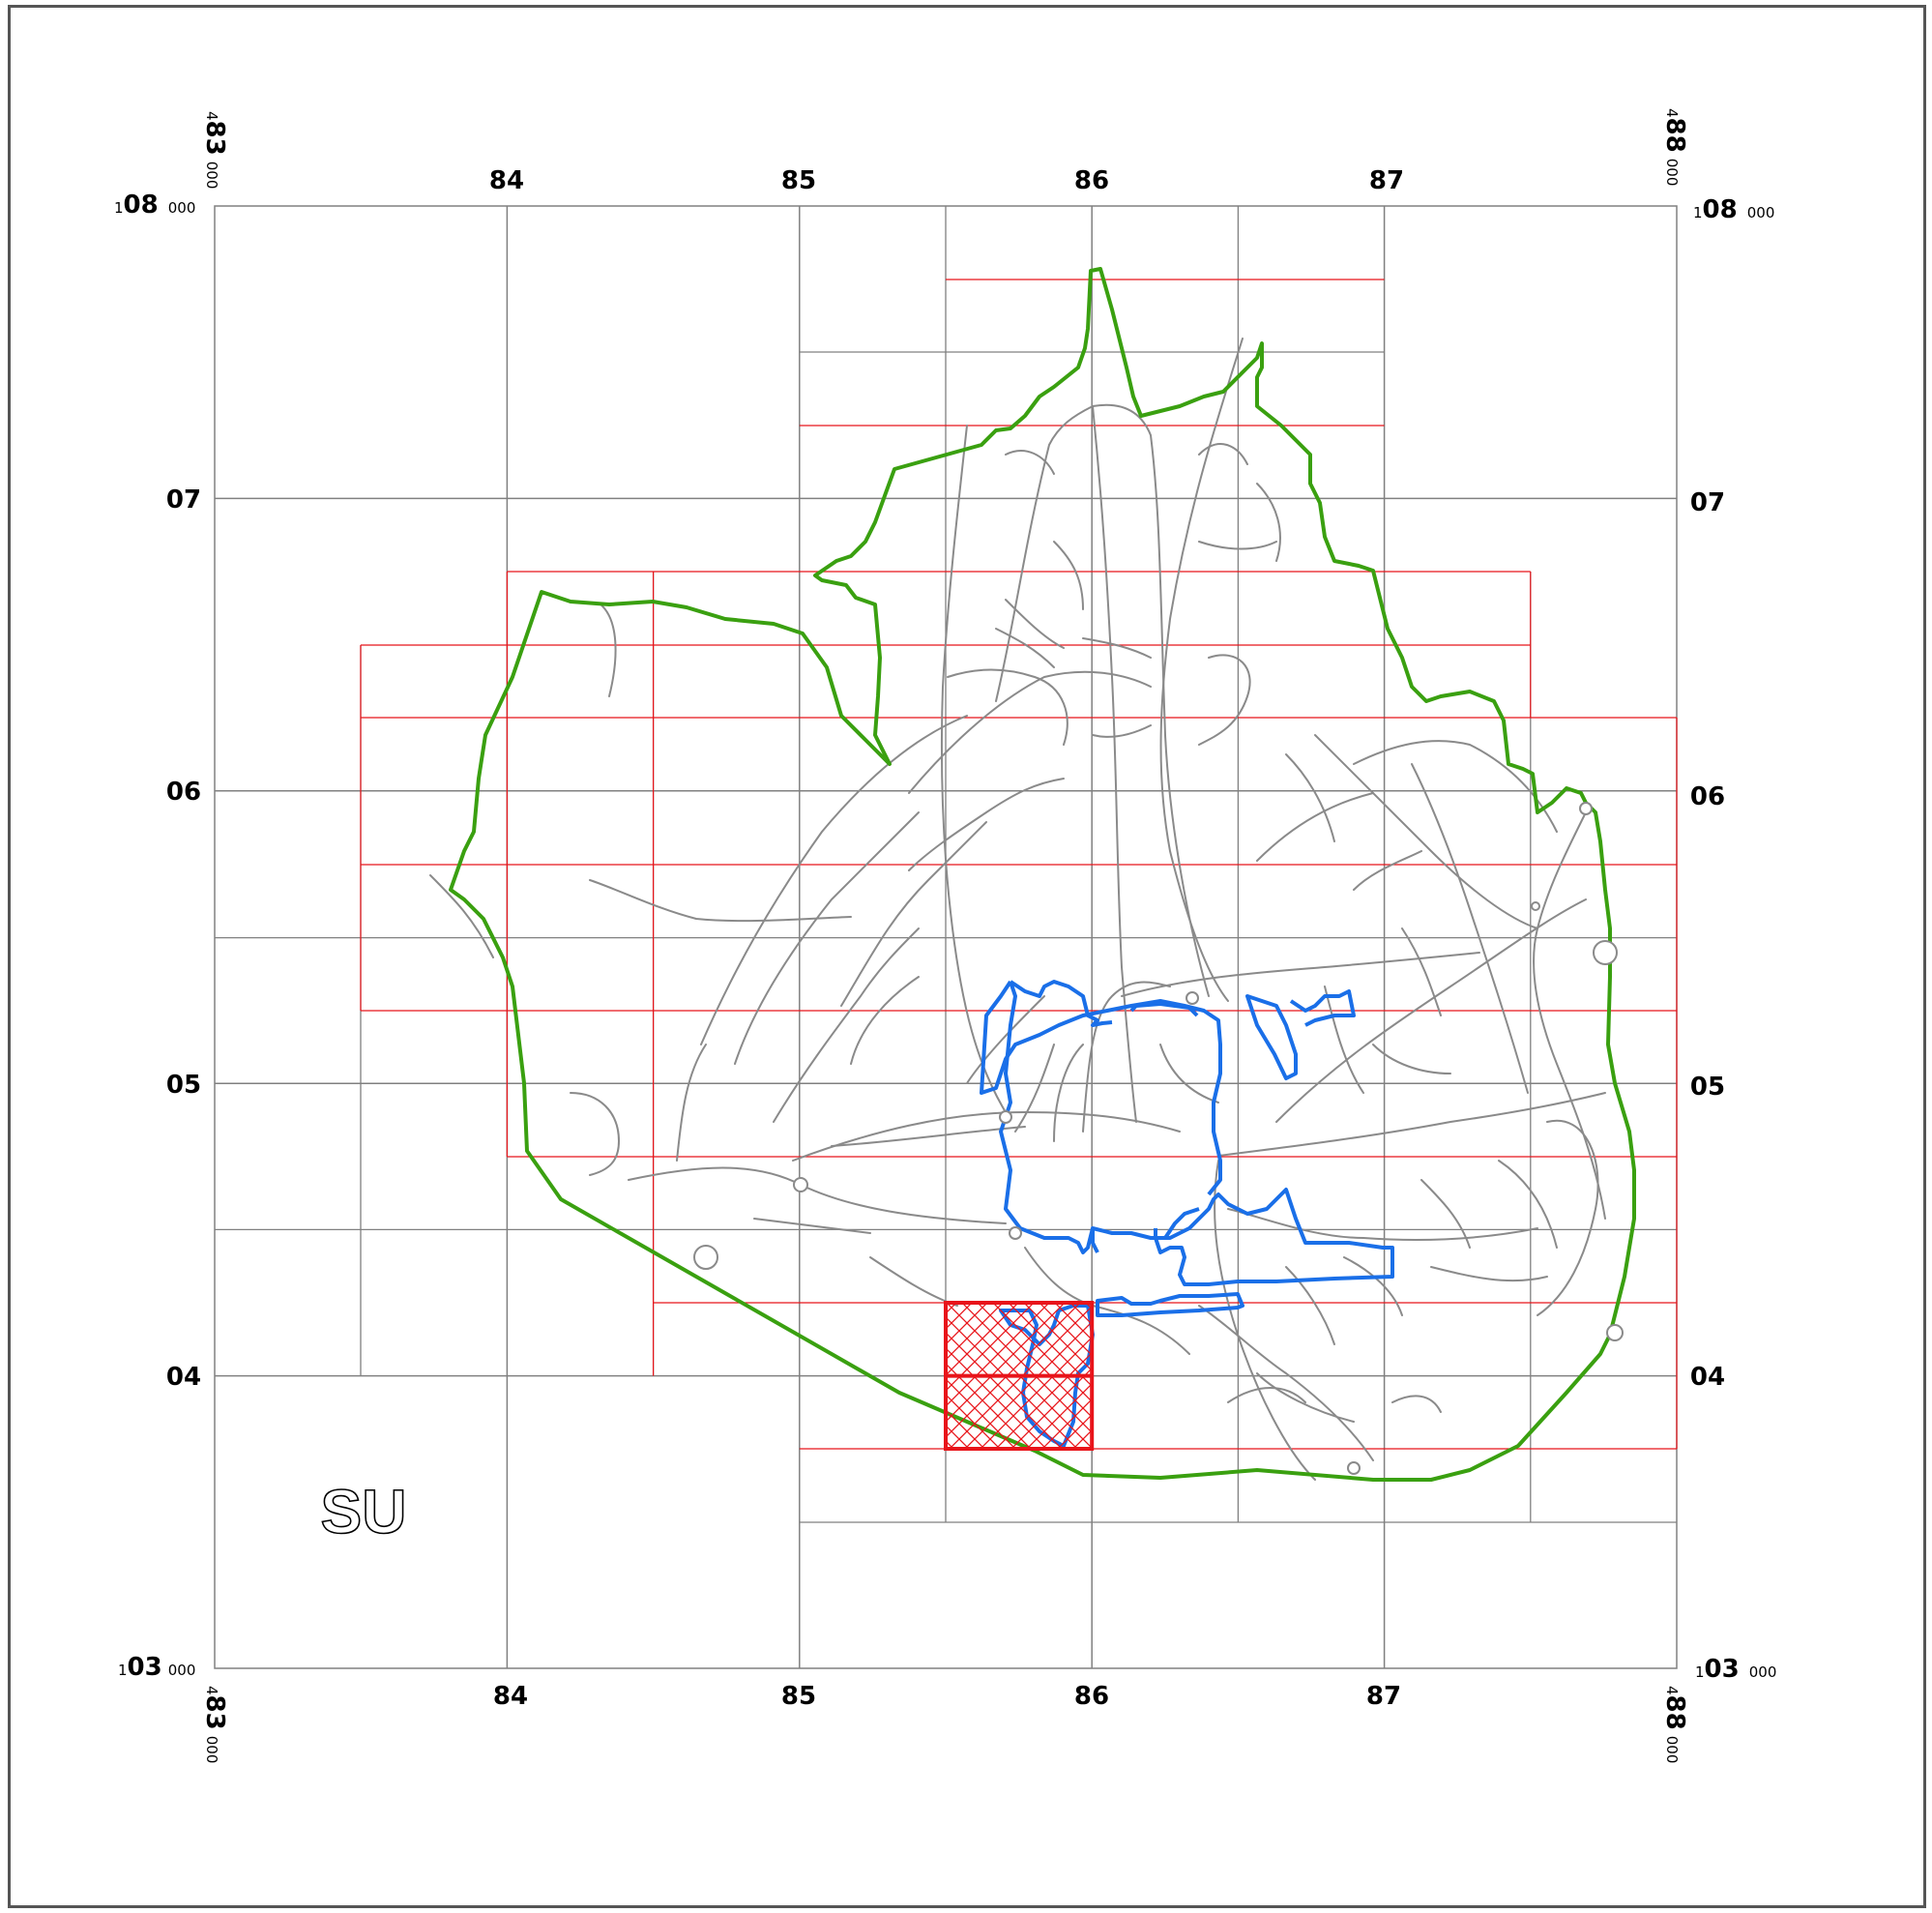 The width and height of the screenshot is (1932, 1913). Describe the element at coordinates (510, 1696) in the screenshot. I see `easting-label-bottom: 84` at that location.